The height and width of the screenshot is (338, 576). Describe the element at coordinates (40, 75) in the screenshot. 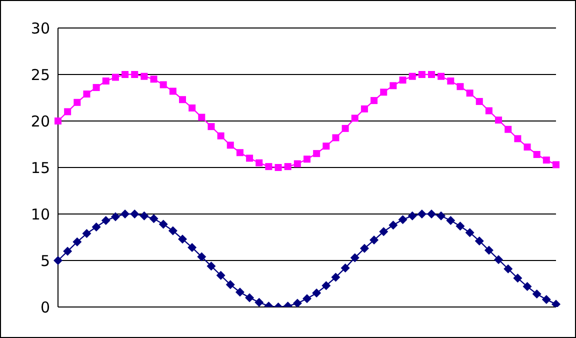

I see `y-tick-label: 25` at that location.